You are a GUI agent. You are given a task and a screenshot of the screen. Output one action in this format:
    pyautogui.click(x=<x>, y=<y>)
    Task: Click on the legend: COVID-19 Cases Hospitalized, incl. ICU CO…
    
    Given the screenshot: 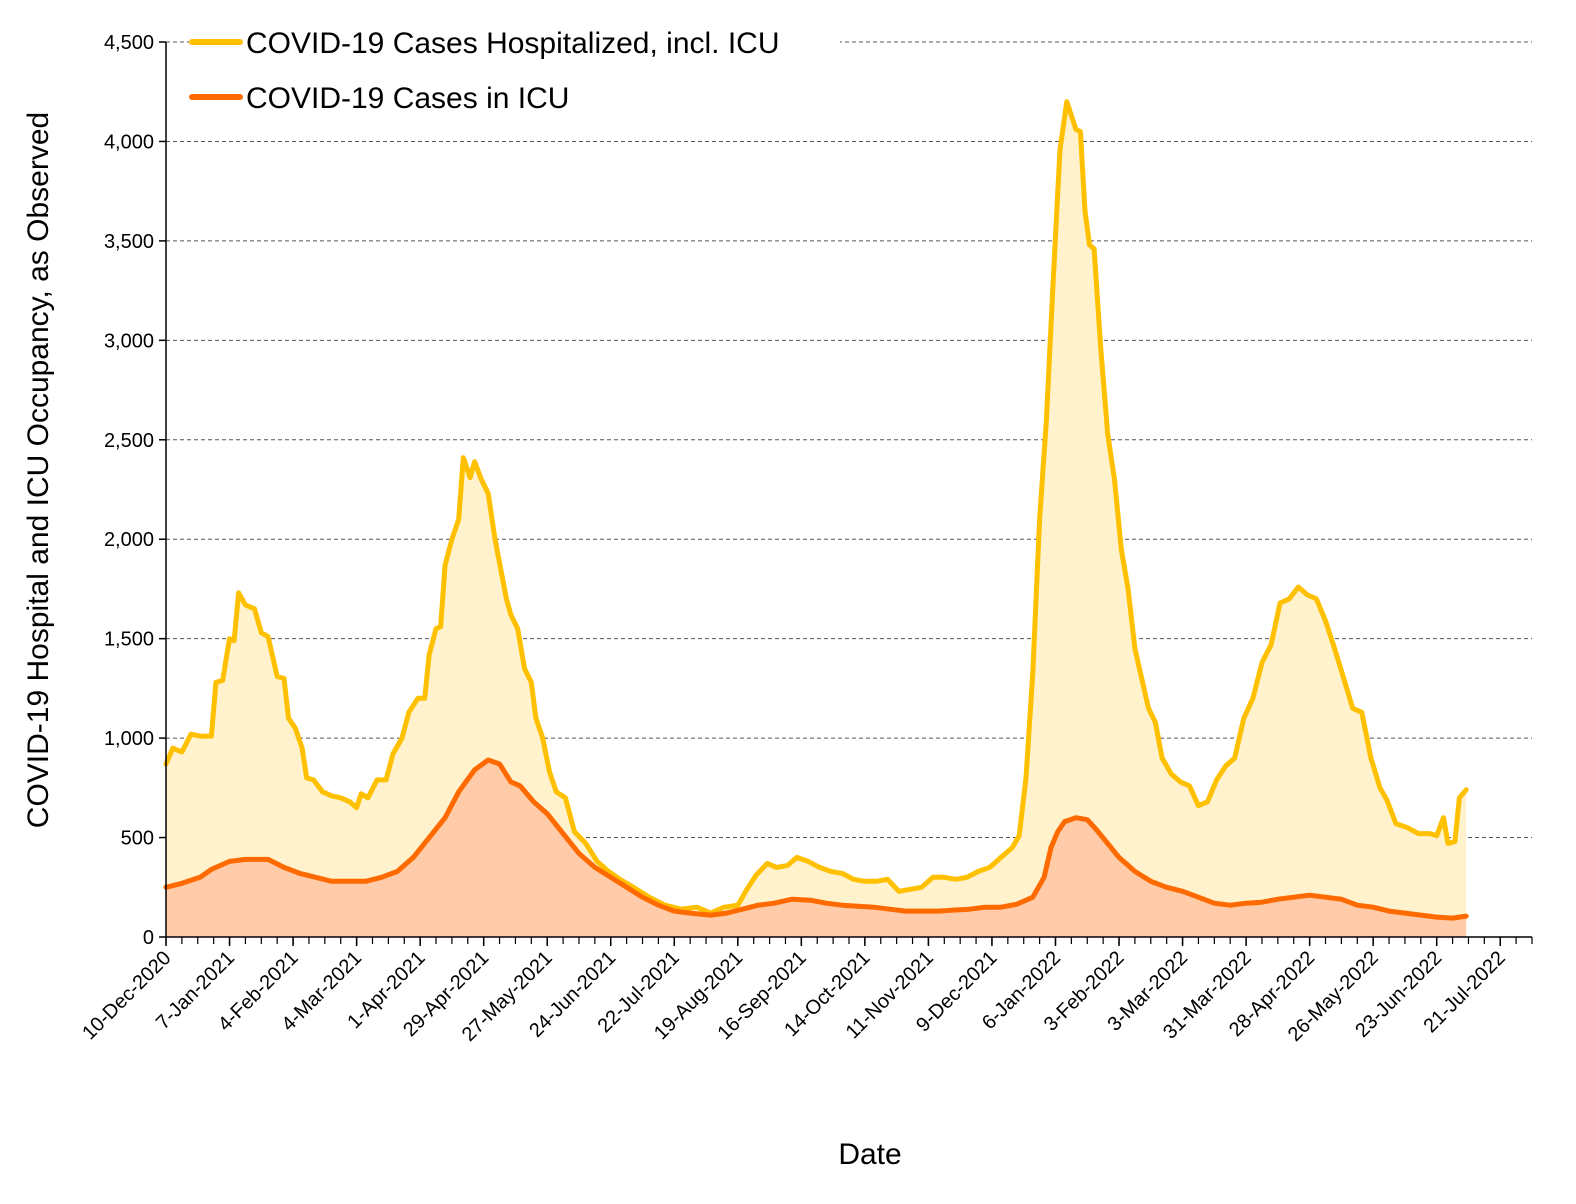 What is the action you would take?
    pyautogui.click(x=514, y=70)
    